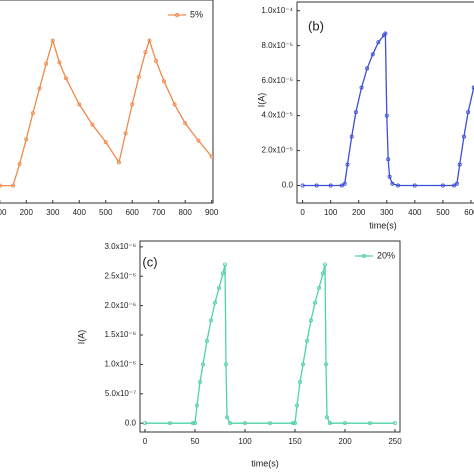  What do you see at coordinates (120, 246) in the screenshot?
I see `y-tick-label: 3.0x10⁻⁶` at bounding box center [120, 246].